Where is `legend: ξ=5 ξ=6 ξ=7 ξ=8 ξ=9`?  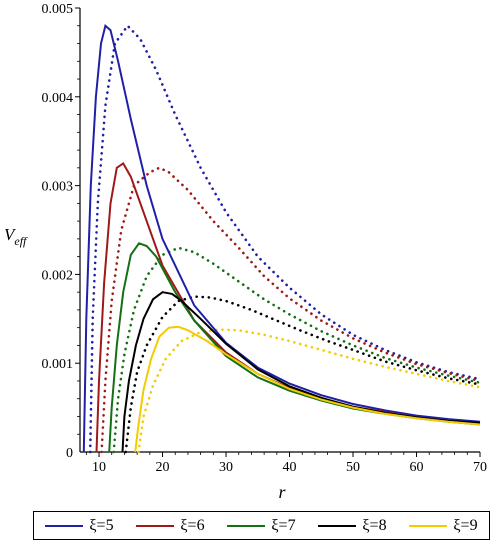 legend: ξ=5 ξ=6 ξ=7 ξ=8 ξ=9 is located at coordinates (261, 525).